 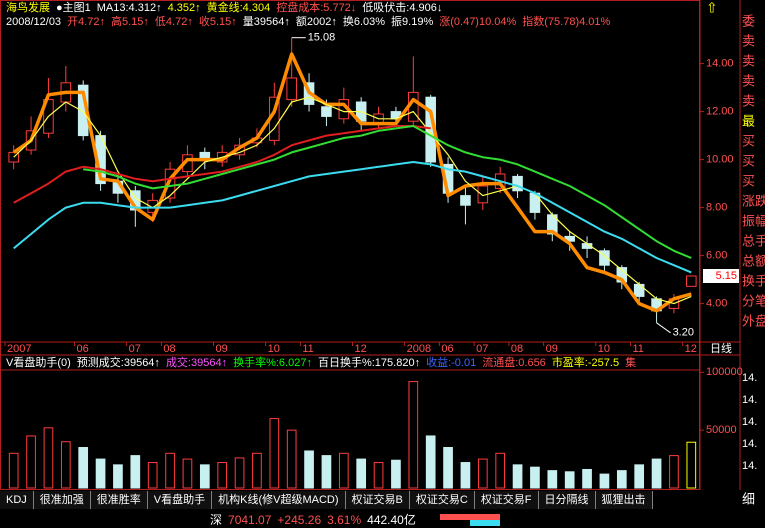 I want to click on info-text: 442.40亿, so click(x=391, y=520).